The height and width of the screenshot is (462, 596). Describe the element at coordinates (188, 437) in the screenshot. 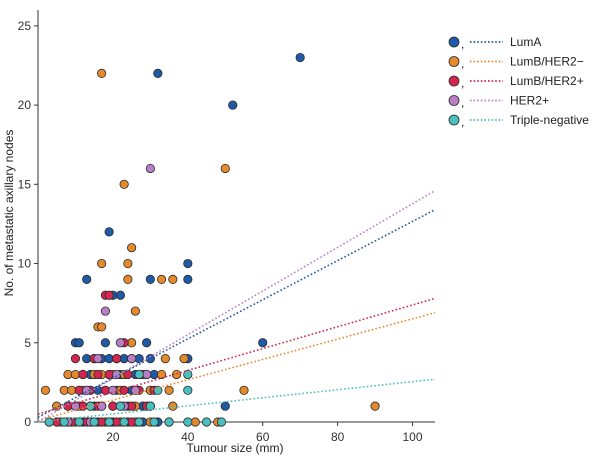

I see `x-tick-label: 40` at that location.